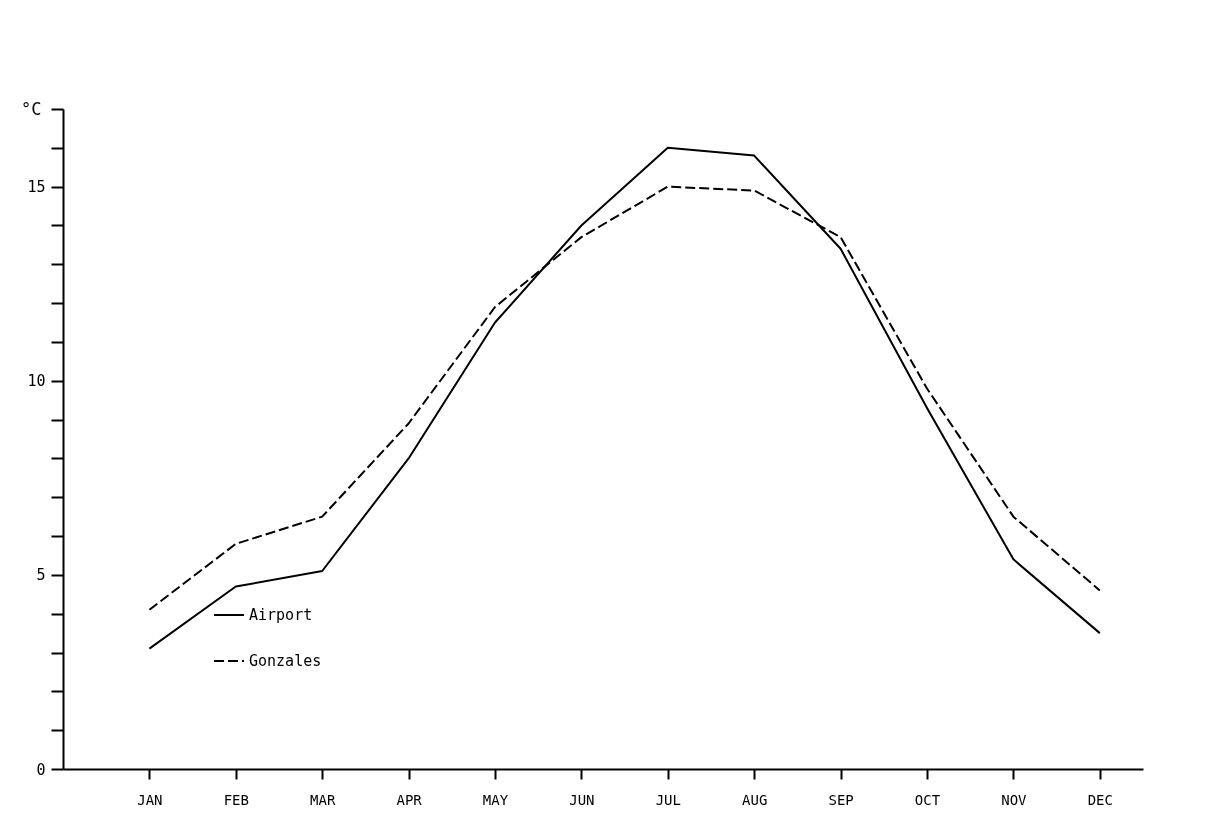  Describe the element at coordinates (31, 108) in the screenshot. I see `y-axis-title: °C` at that location.